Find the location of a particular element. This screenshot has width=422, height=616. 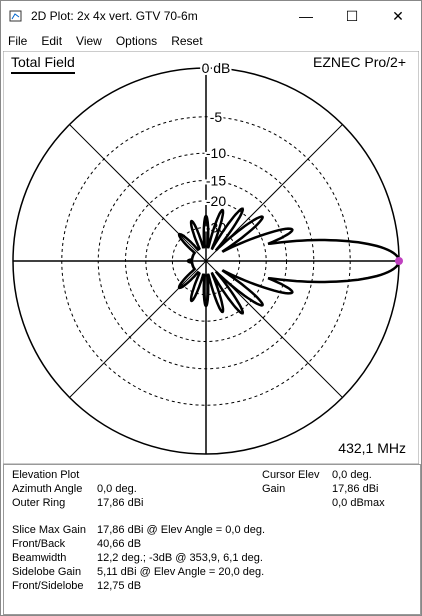

title-bar: 2D Plot: 2x 4x vert. GTV 70-6m — ☐ ✕ is located at coordinates (211, 16).